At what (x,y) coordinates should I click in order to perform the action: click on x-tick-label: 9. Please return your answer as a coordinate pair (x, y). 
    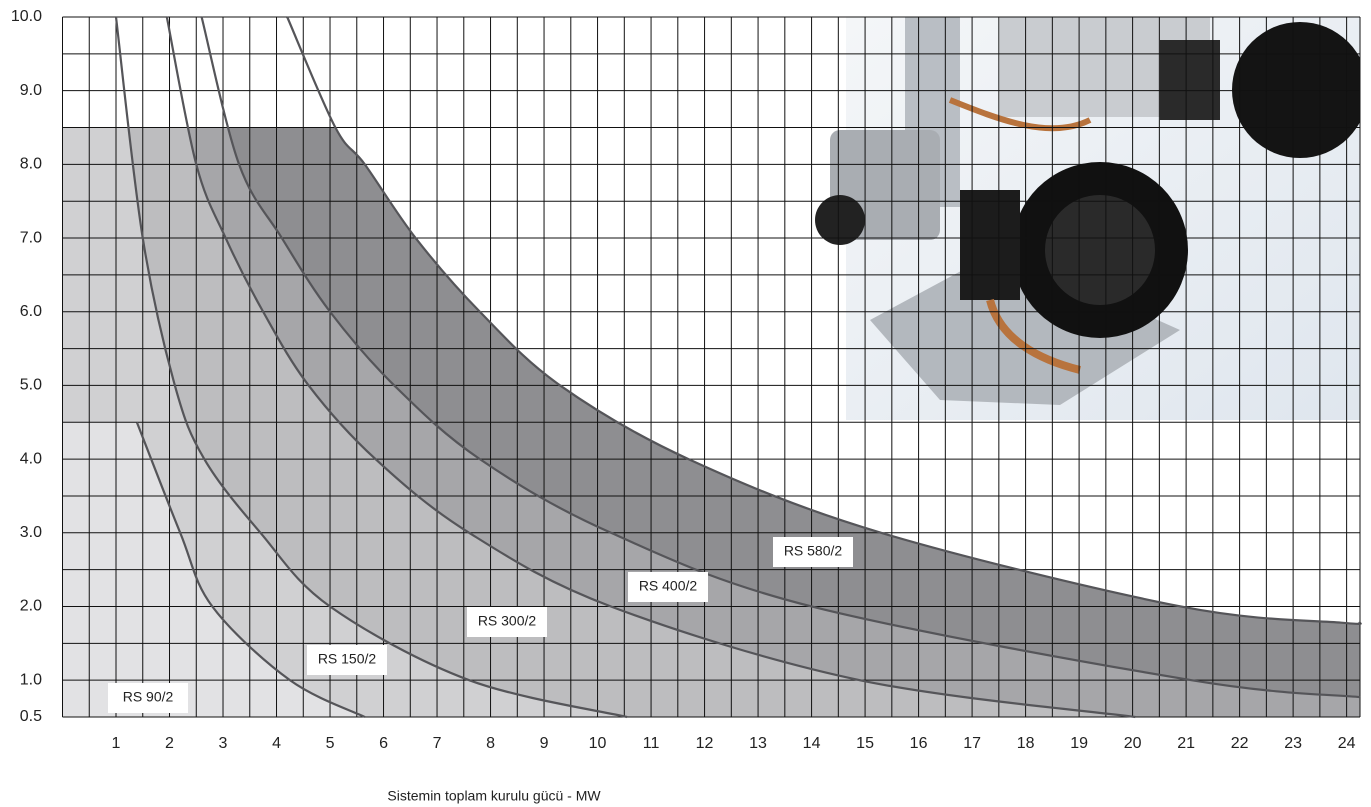
    Looking at the image, I should click on (544, 743).